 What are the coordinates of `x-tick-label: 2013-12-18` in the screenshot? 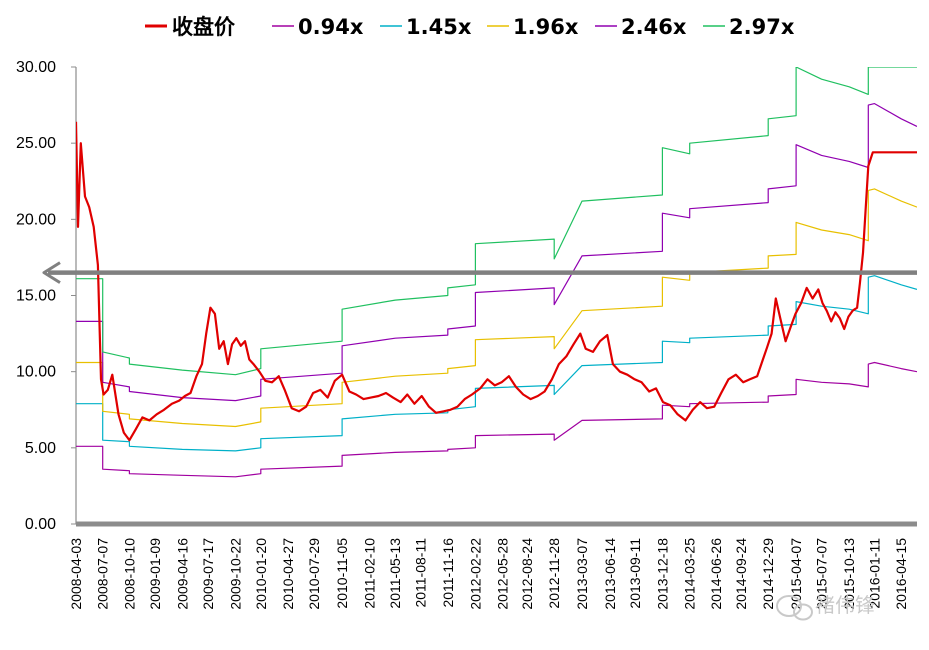 It's located at (662, 574).